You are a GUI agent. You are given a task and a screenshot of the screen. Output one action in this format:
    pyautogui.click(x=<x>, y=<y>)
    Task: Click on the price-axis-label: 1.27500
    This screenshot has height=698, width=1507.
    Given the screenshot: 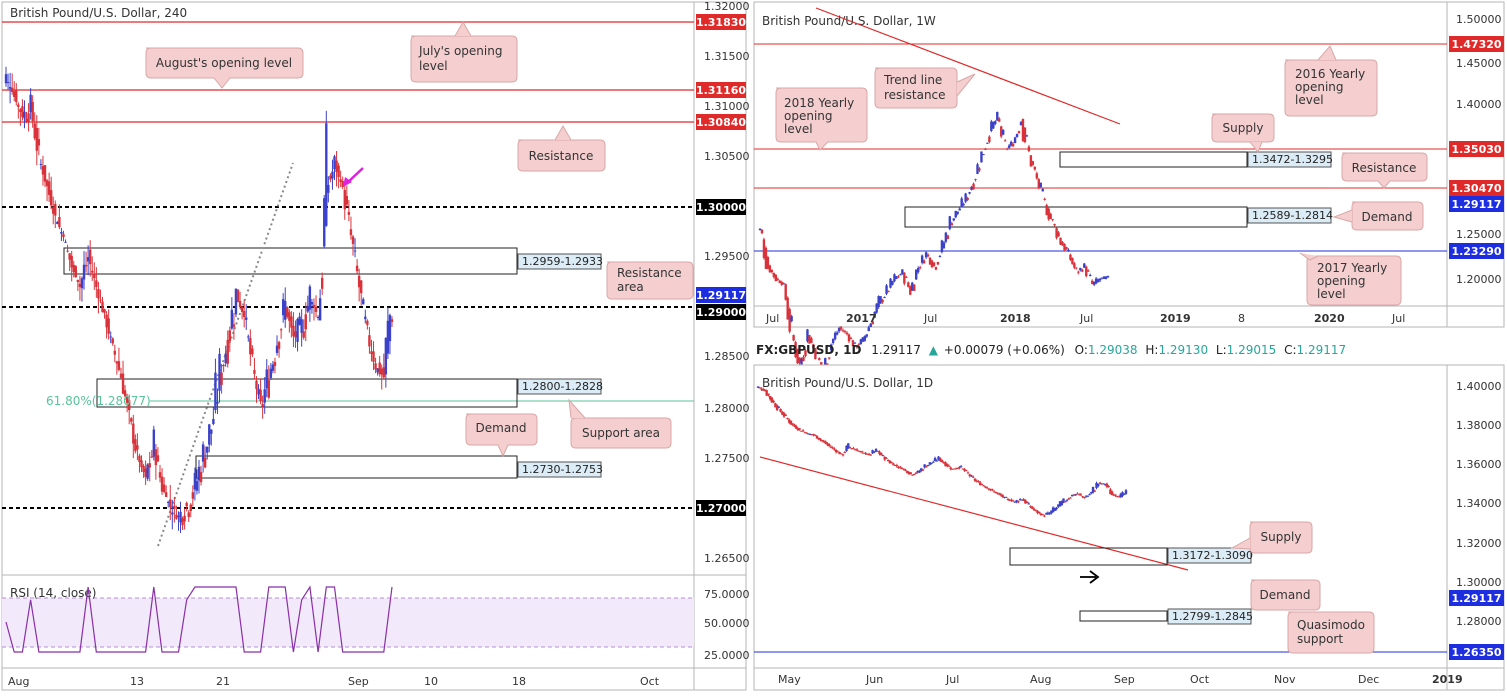 What is the action you would take?
    pyautogui.click(x=727, y=458)
    